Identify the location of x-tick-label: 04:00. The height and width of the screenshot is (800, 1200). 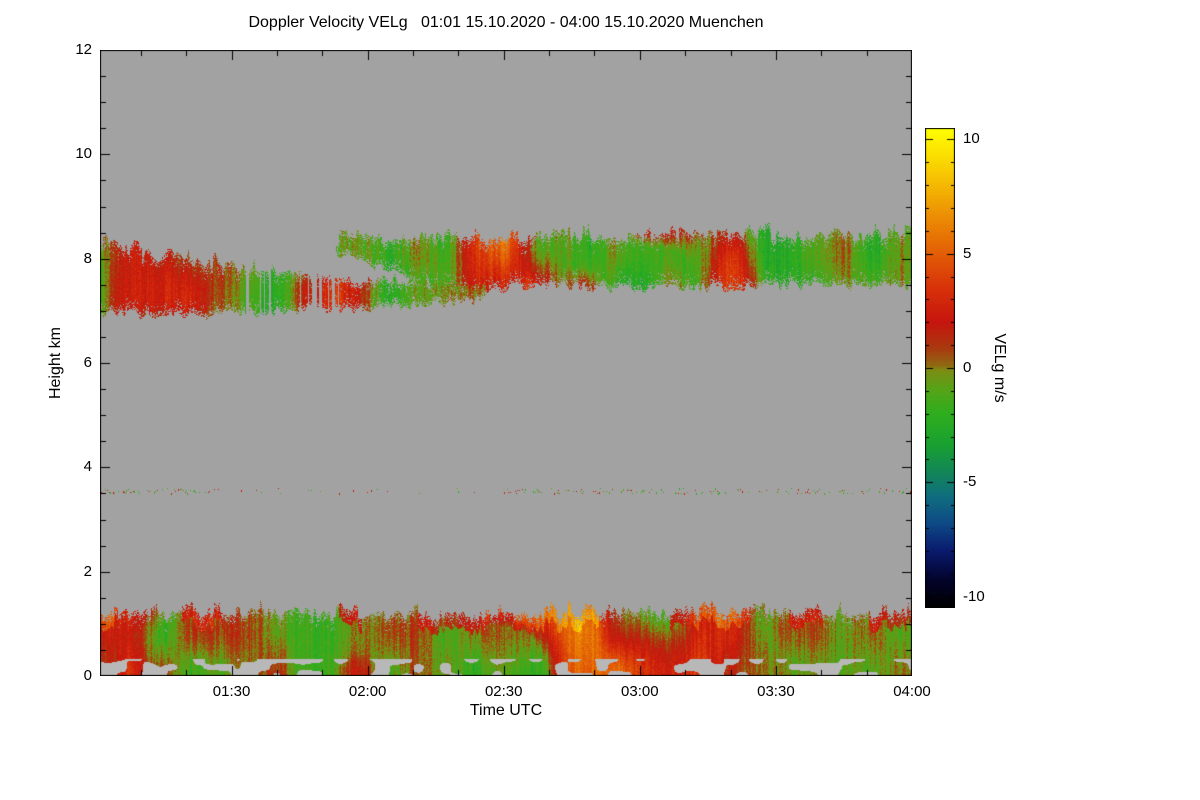
(912, 691).